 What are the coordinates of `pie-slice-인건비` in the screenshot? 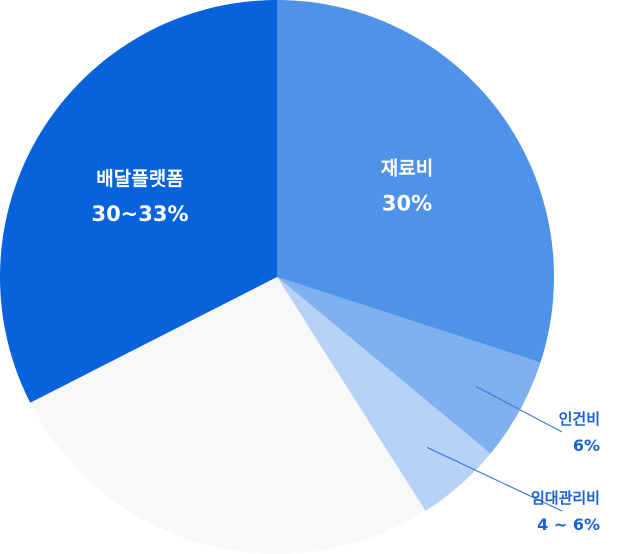 It's located at (409, 365).